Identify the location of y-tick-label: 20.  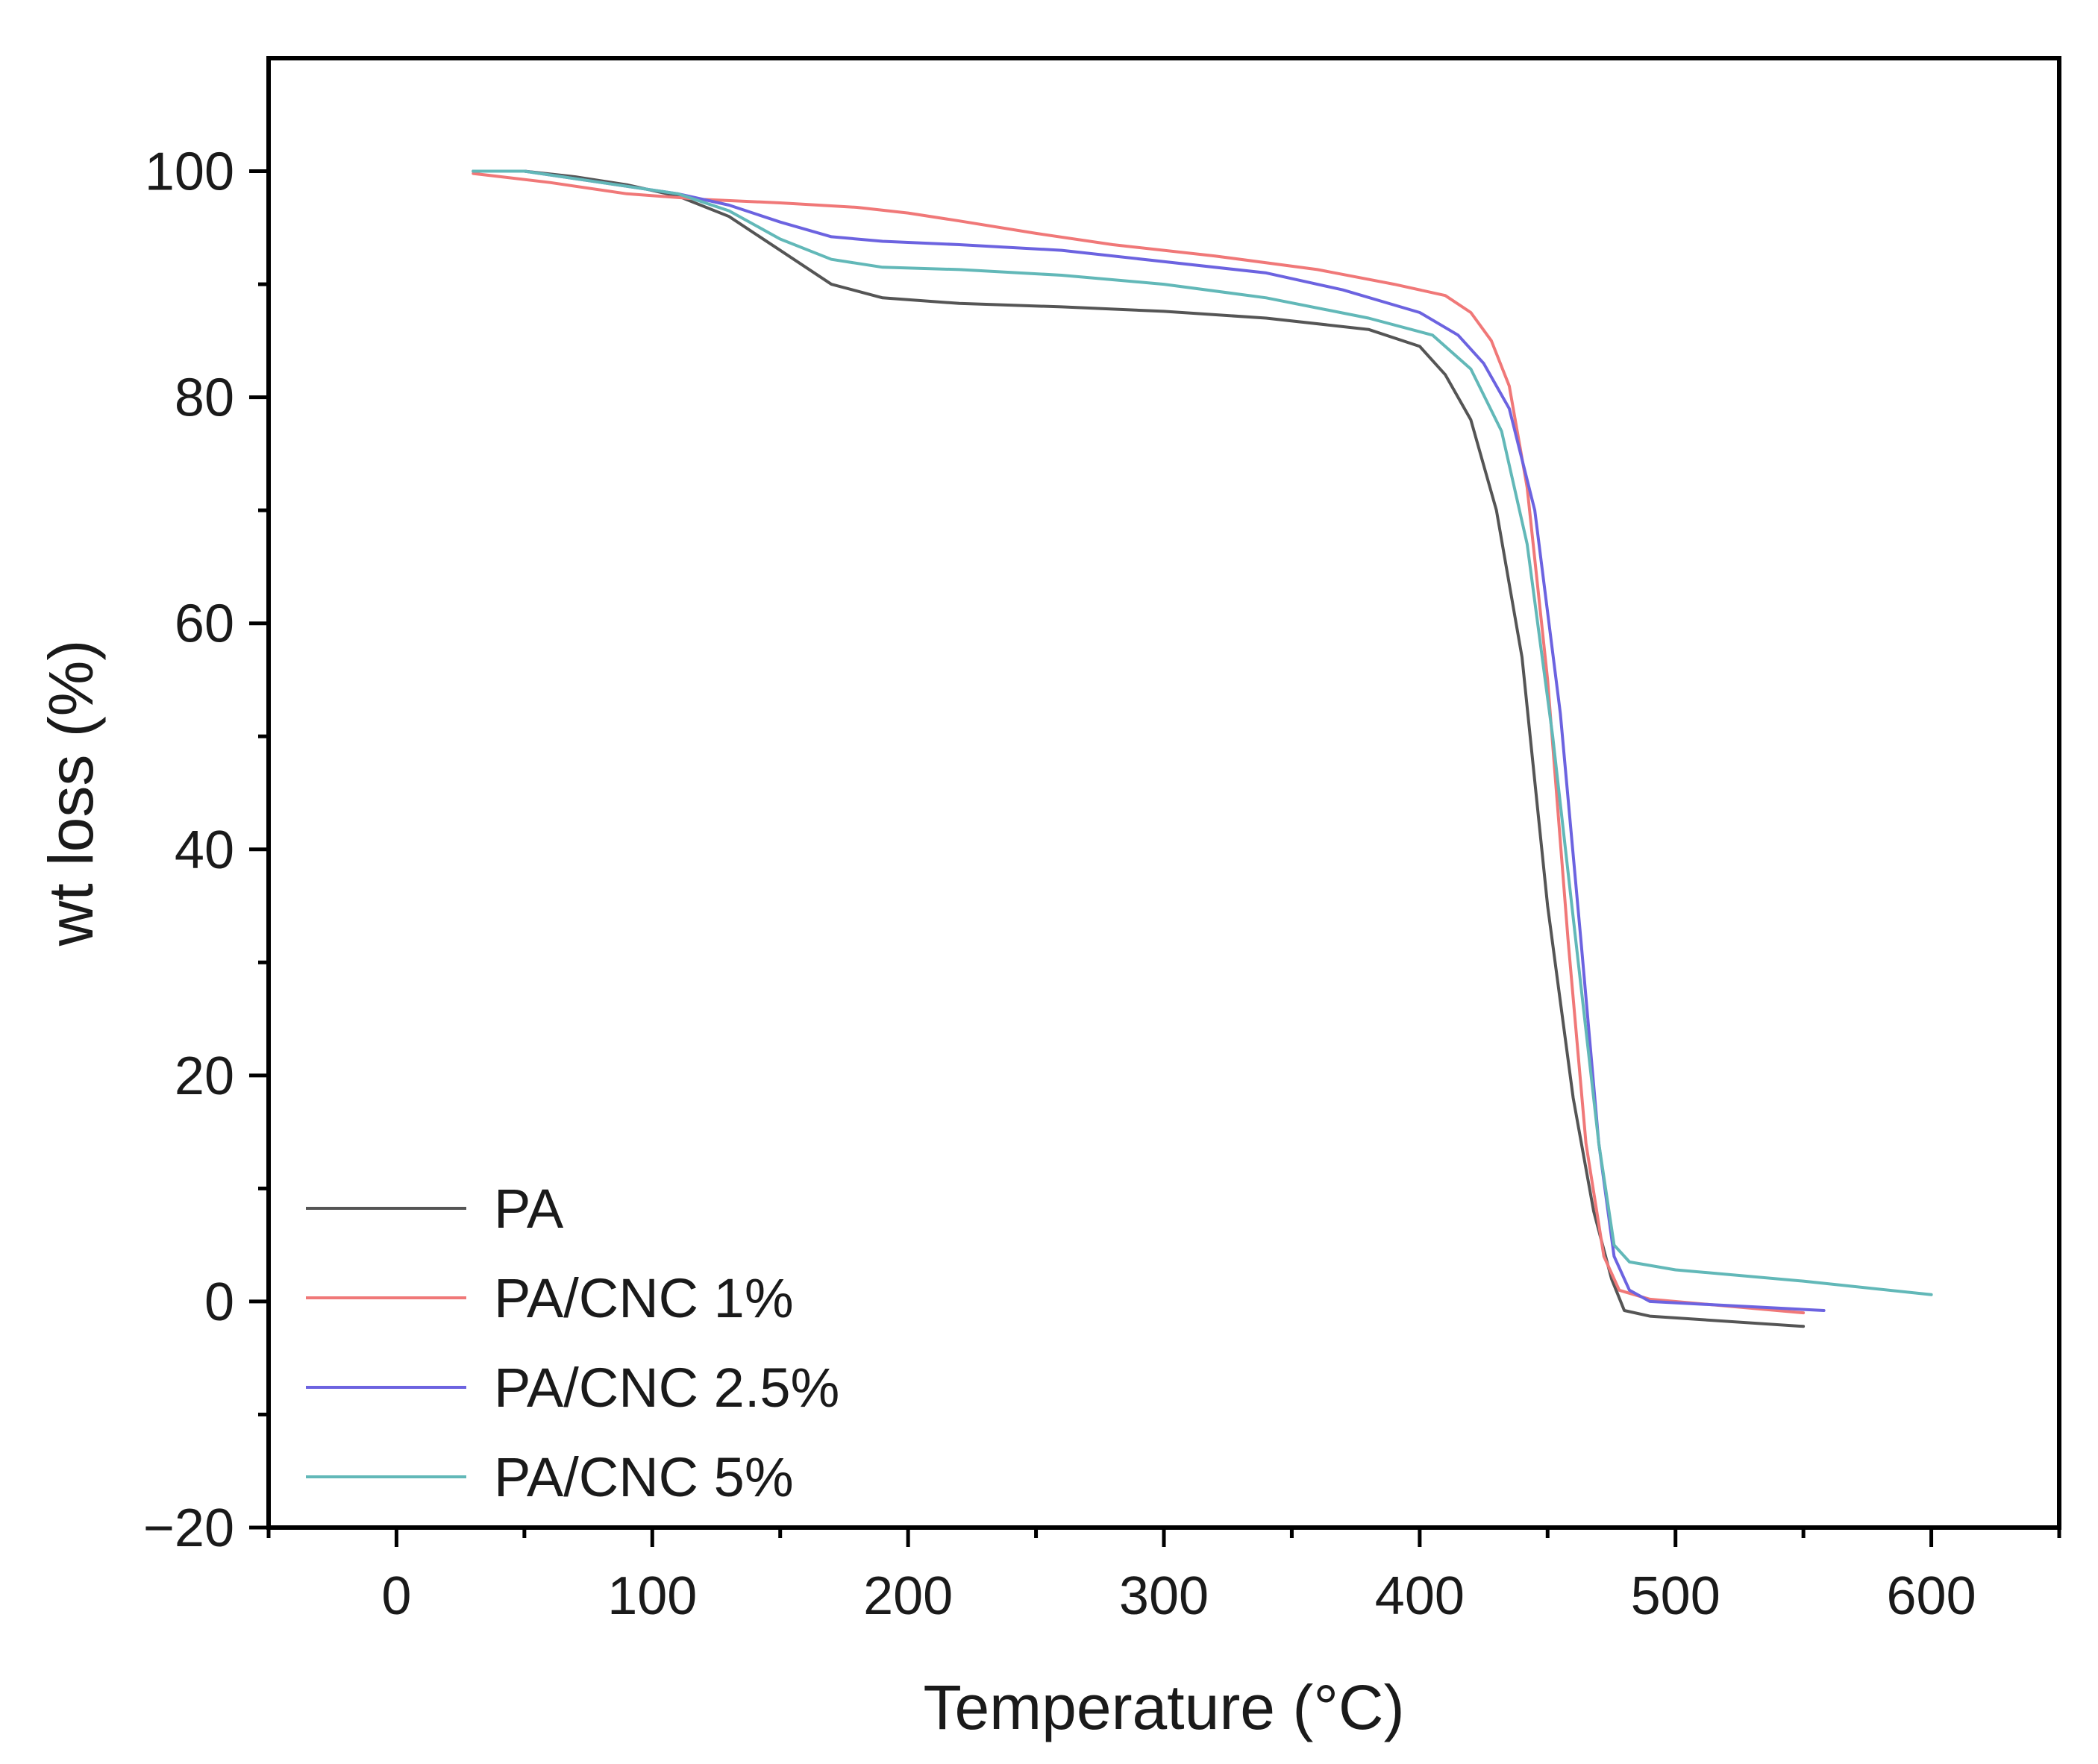
(204, 1076).